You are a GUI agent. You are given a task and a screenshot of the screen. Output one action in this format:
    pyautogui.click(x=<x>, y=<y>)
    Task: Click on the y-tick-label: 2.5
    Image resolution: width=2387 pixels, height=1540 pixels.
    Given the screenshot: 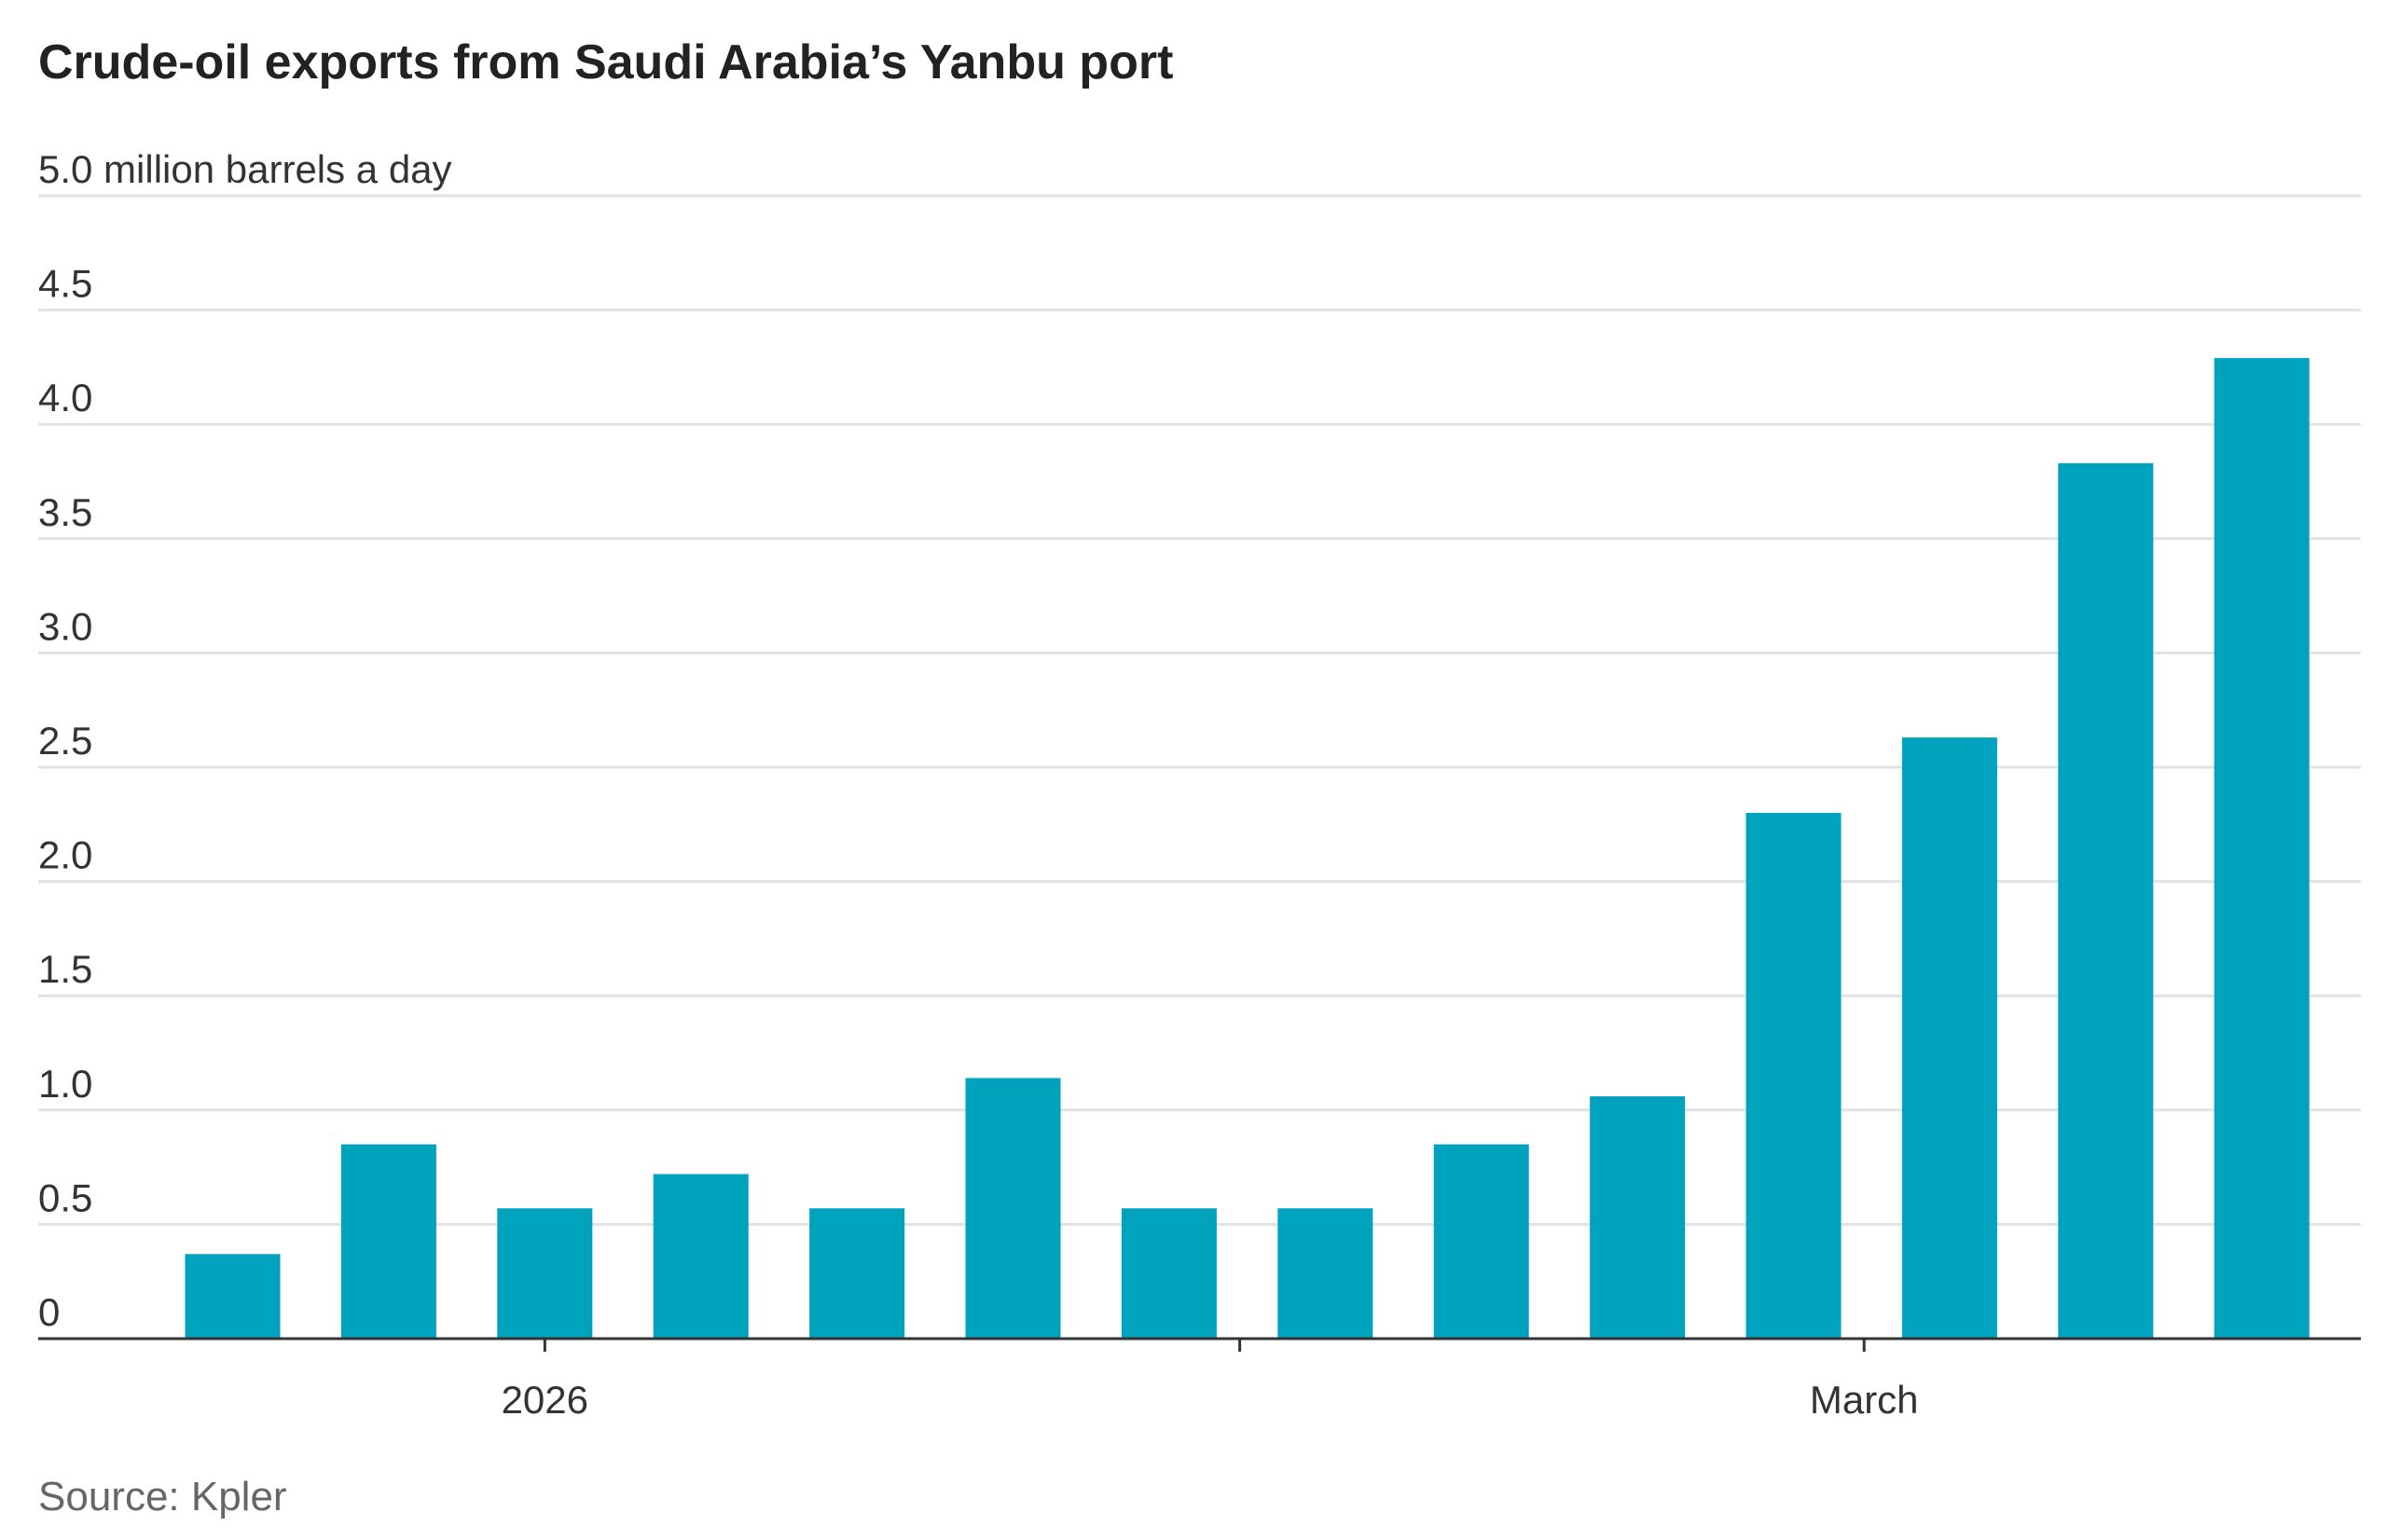 What is the action you would take?
    pyautogui.click(x=65, y=741)
    